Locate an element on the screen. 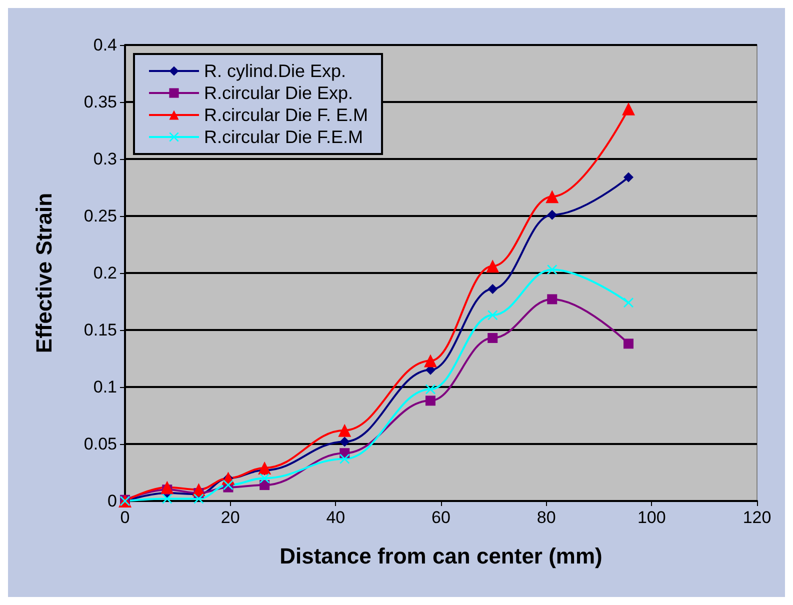  x-tick-label: 60 is located at coordinates (441, 517).